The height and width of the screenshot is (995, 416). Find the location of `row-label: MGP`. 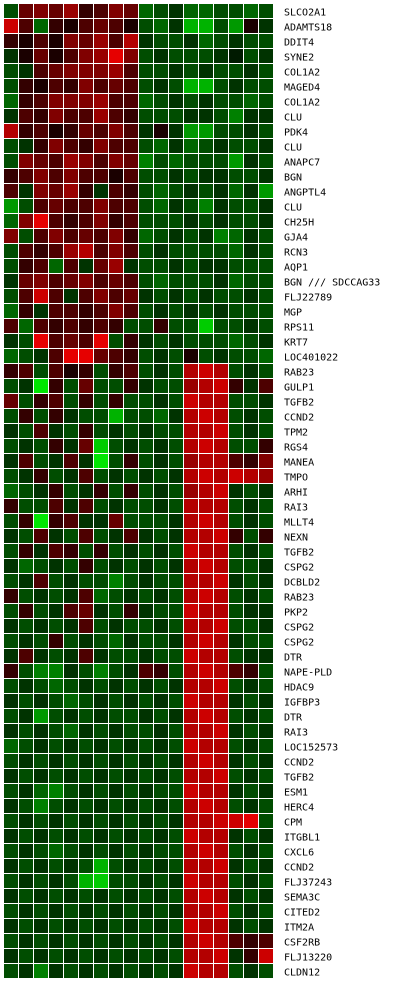

row-label: MGP is located at coordinates (293, 313).